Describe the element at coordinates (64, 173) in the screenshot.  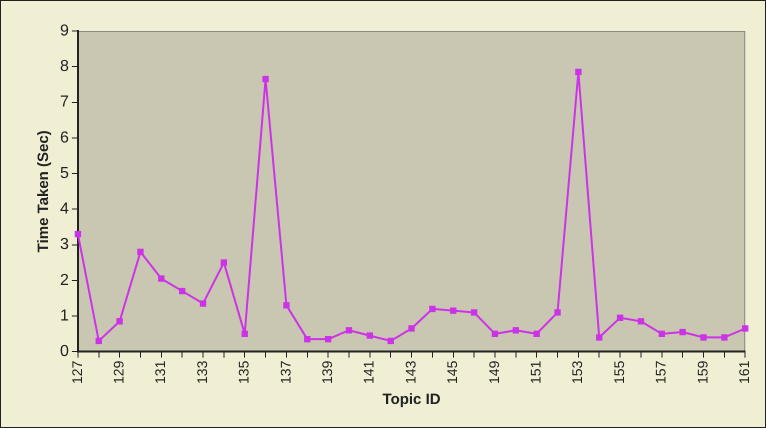
I see `y-tick-label: 5` at that location.